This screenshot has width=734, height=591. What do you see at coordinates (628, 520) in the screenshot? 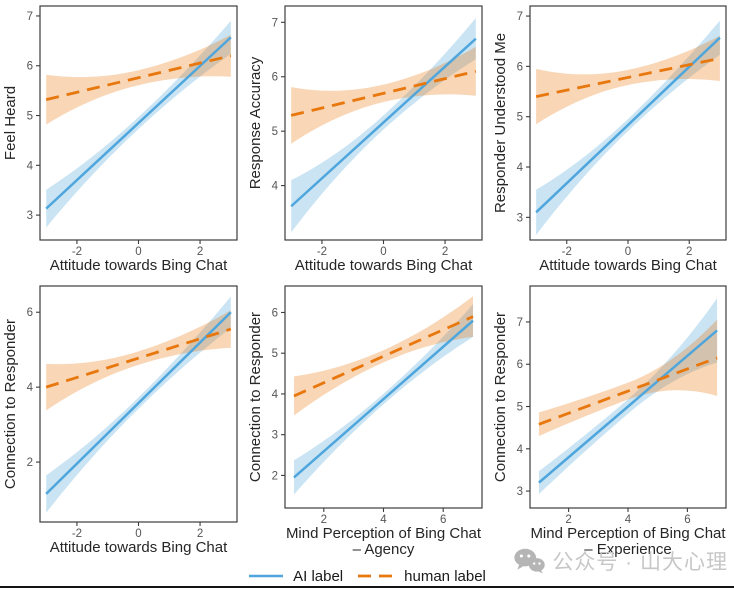
I see `x-tick-label: 4` at bounding box center [628, 520].